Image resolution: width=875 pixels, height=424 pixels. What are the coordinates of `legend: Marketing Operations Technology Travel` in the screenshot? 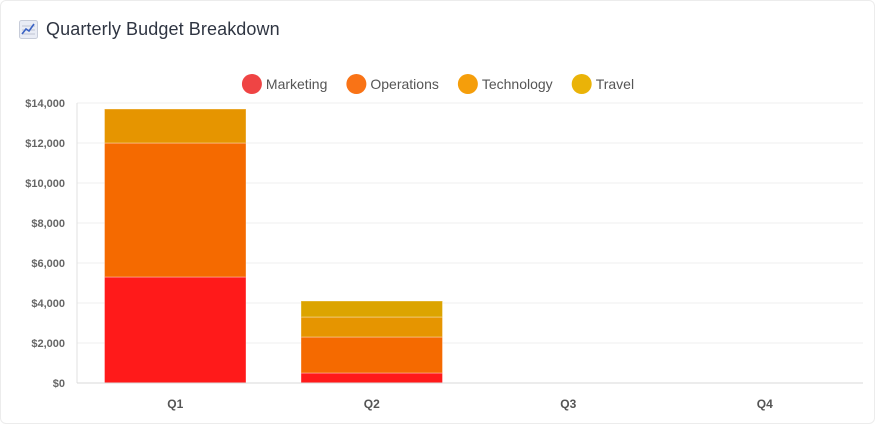 It's located at (437, 84).